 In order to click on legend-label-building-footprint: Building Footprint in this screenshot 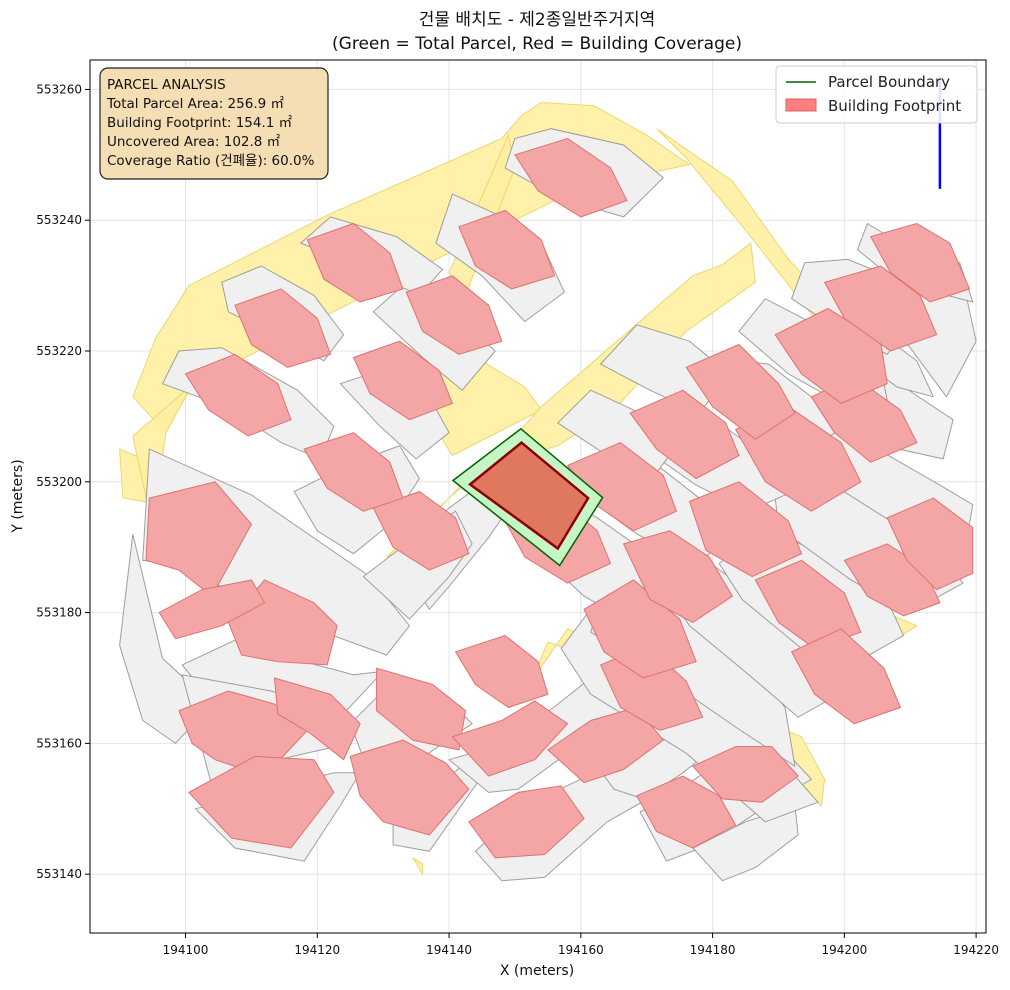, I will do `click(894, 106)`.